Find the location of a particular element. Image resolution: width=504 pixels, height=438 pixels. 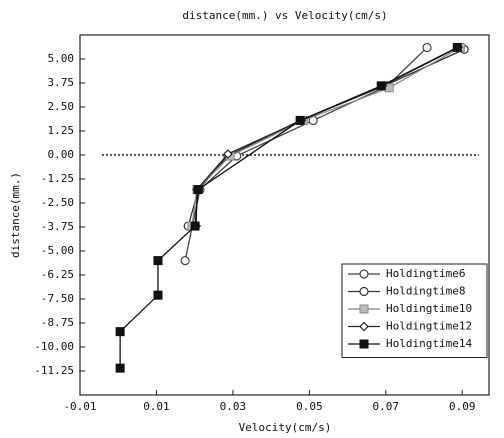

y-tick-label: -8.75 is located at coordinates (57, 322).